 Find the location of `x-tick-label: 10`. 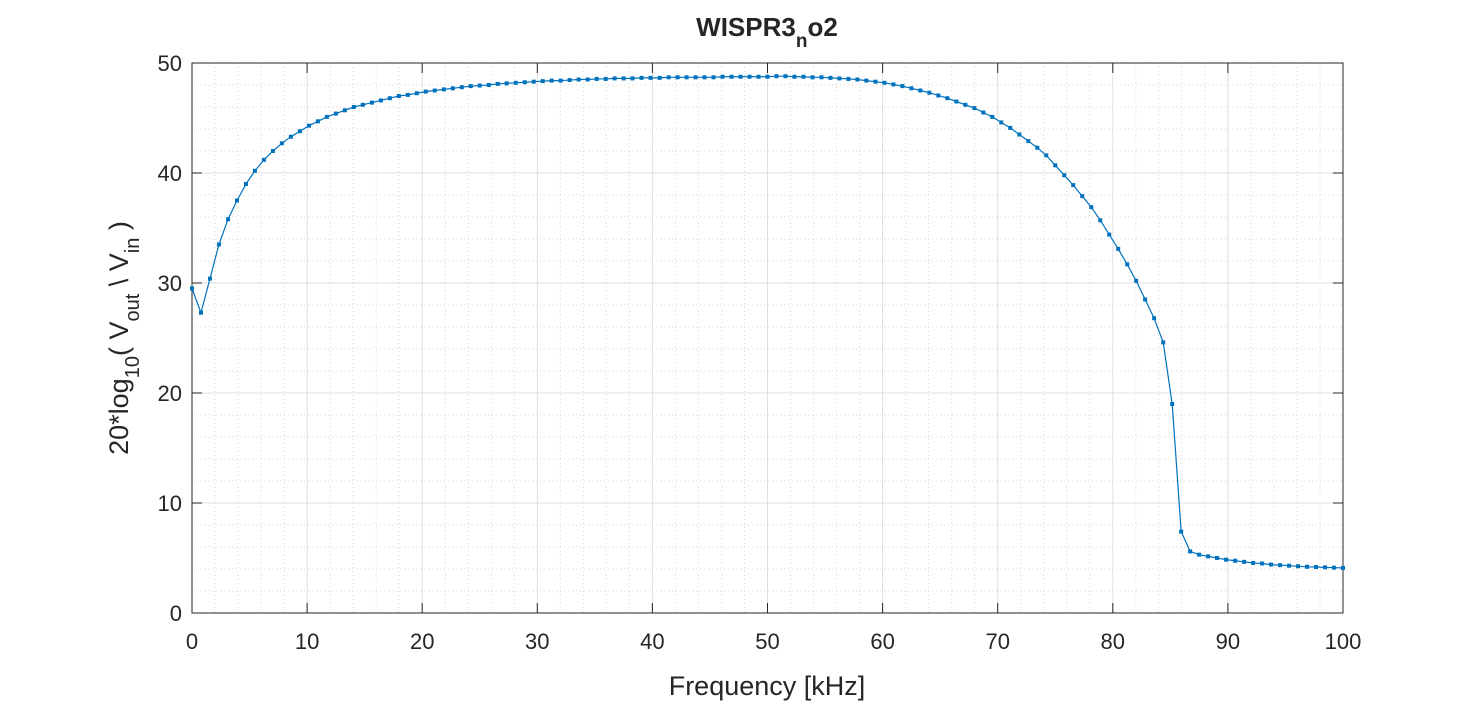

x-tick-label: 10 is located at coordinates (307, 641).